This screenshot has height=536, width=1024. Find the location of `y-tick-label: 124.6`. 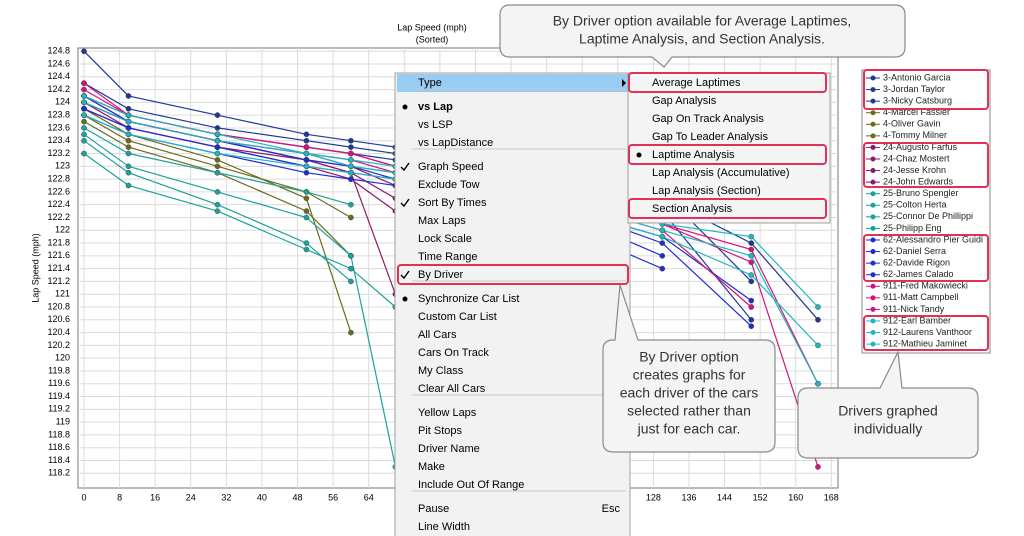

y-tick-label: 124.6 is located at coordinates (58, 63).